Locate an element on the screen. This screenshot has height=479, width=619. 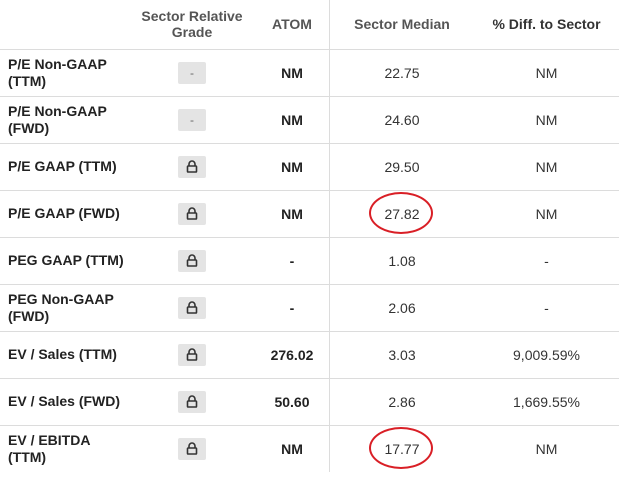
sector-median-value: 24.60 is located at coordinates (402, 119).